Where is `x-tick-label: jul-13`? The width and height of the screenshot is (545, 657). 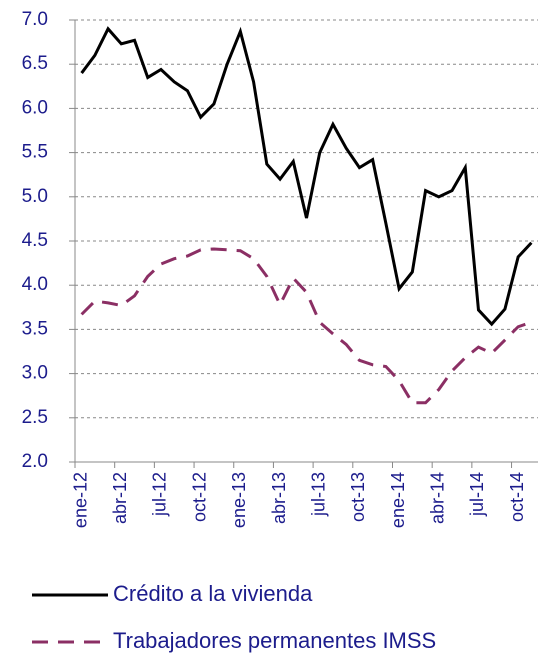 x-tick-label: jul-13 is located at coordinates (318, 494).